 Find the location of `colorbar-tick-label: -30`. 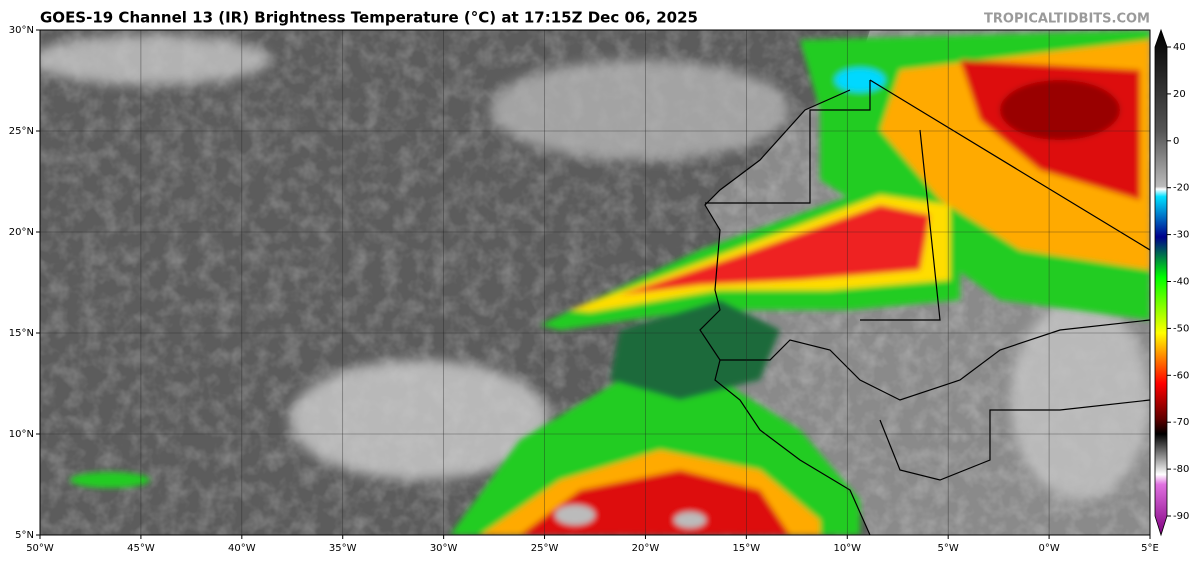

colorbar-tick-label: -30 is located at coordinates (1181, 235).